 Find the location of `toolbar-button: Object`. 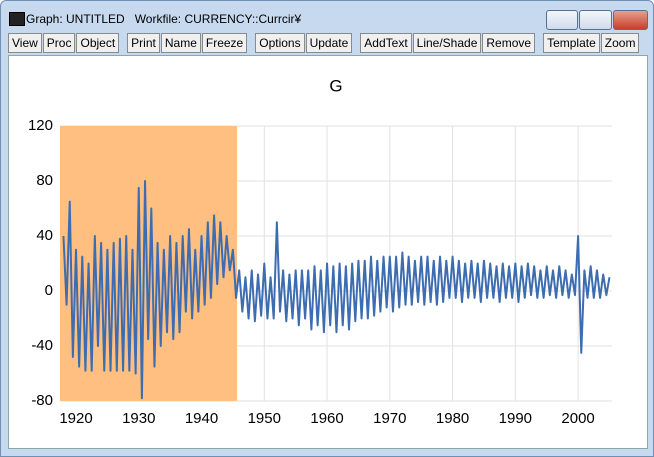

toolbar-button: Object is located at coordinates (98, 43).